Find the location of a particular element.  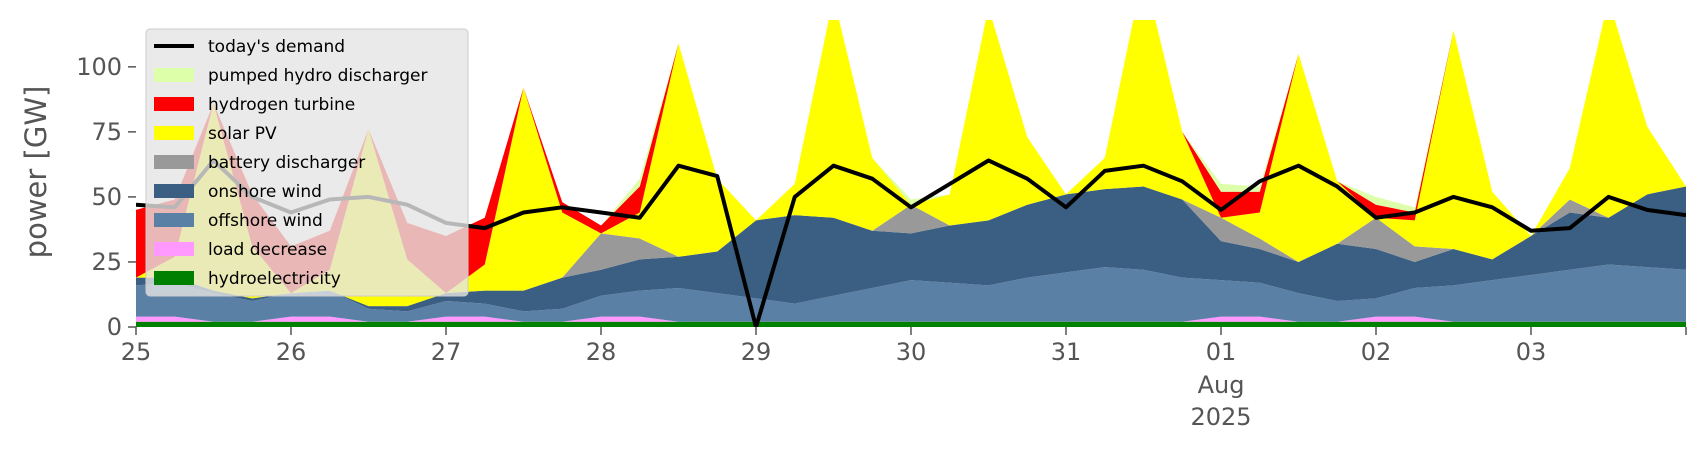

legend-box is located at coordinates (307, 162).